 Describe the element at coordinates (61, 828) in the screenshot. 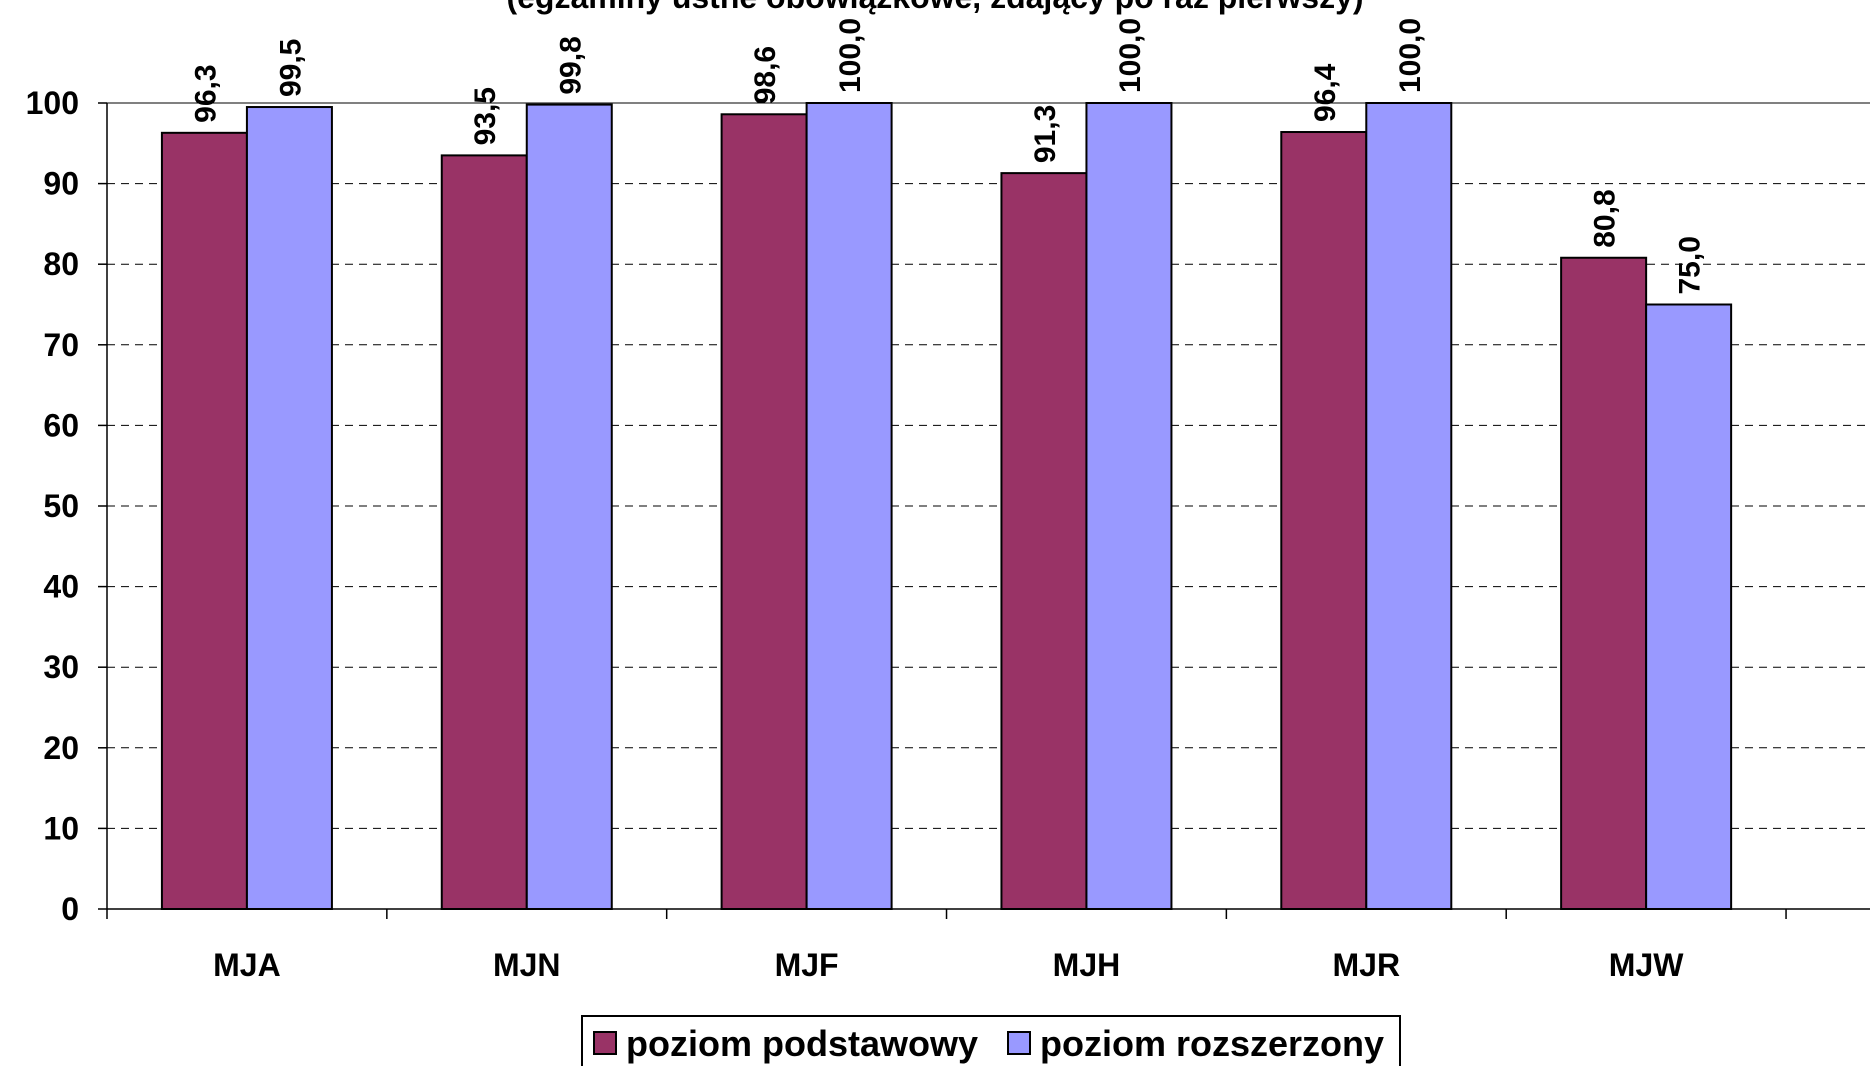

I see `y-tick-label: 10` at that location.